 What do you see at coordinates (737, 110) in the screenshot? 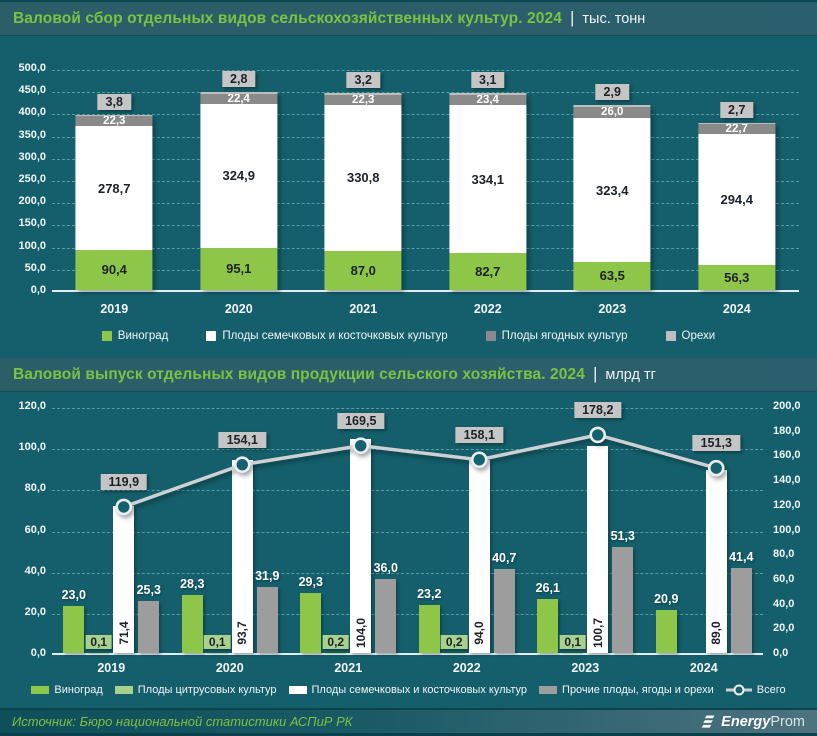
I see `value-label-box: 2,7` at bounding box center [737, 110].